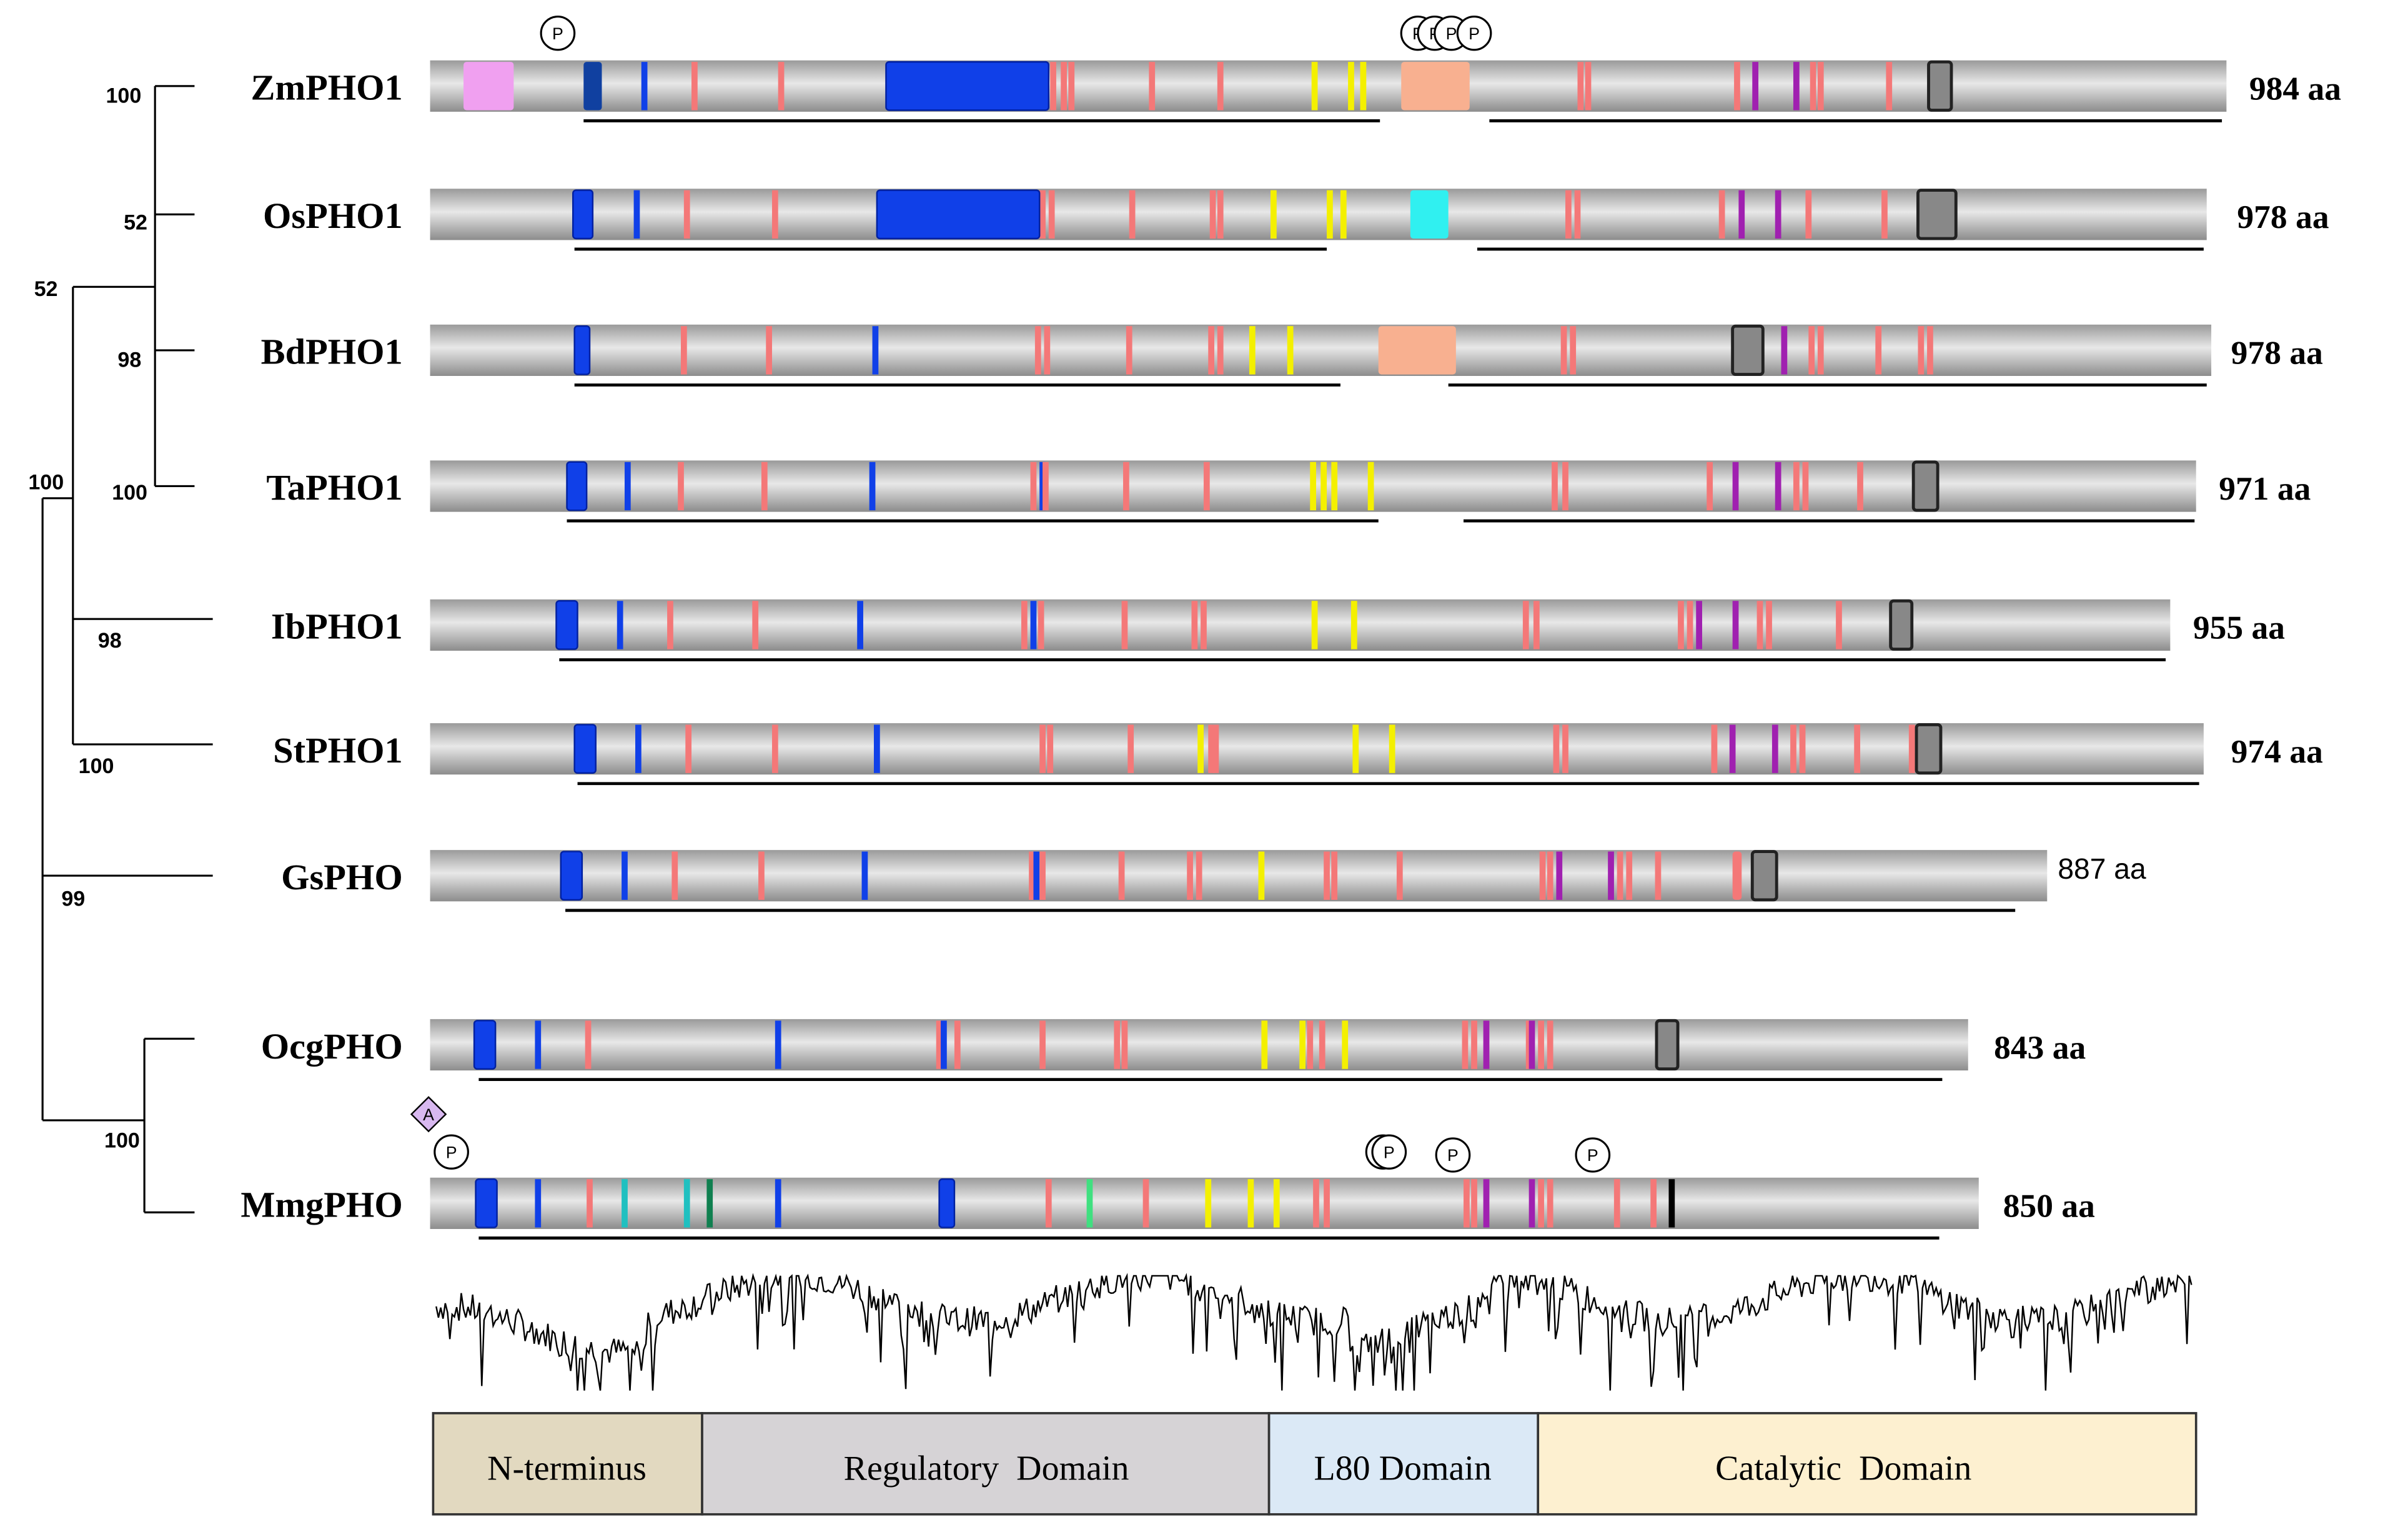 Image resolution: width=2383 pixels, height=1540 pixels. What do you see at coordinates (129, 360) in the screenshot?
I see `bootstrap: 98` at bounding box center [129, 360].